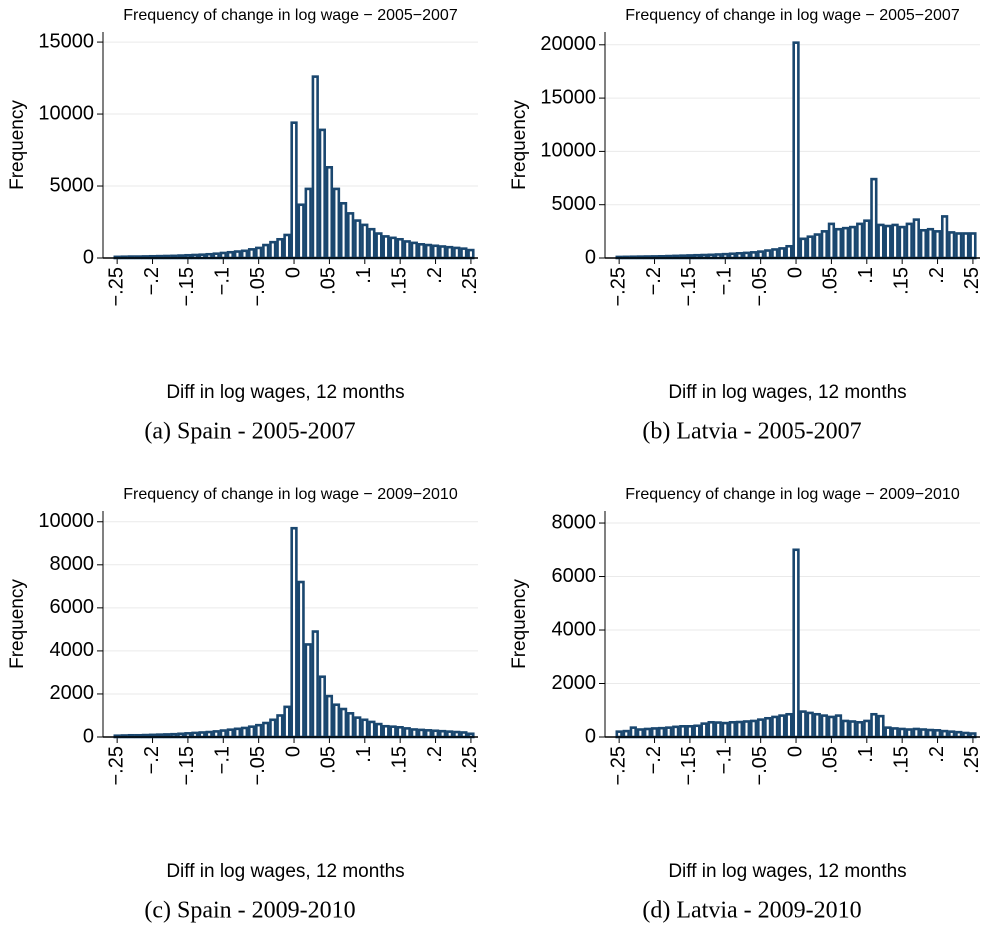  What do you see at coordinates (574, 522) in the screenshot?
I see `y-tick-label: 8000` at bounding box center [574, 522].